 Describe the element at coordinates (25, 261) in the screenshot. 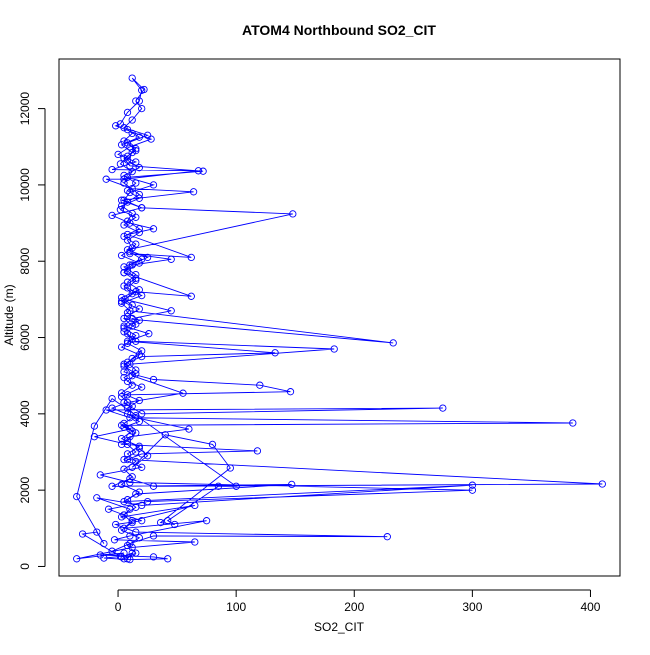

I see `y-tick-label: 8000` at that location.